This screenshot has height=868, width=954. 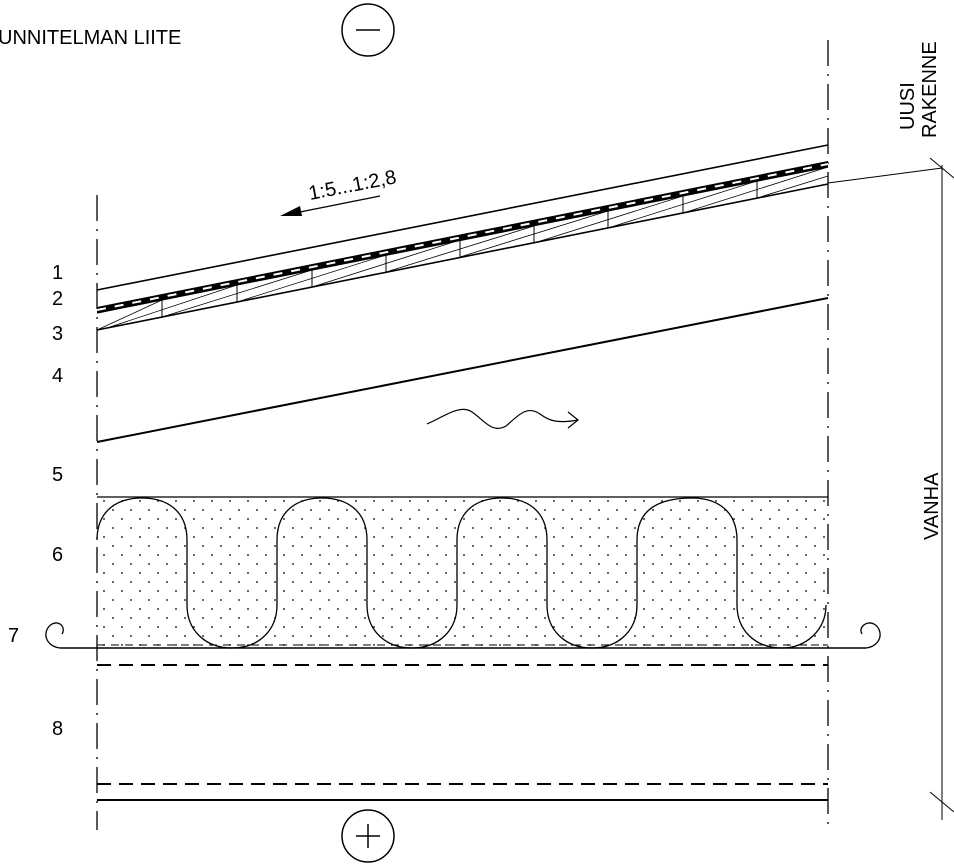 What do you see at coordinates (368, 30) in the screenshot?
I see `minus-circle-icon` at bounding box center [368, 30].